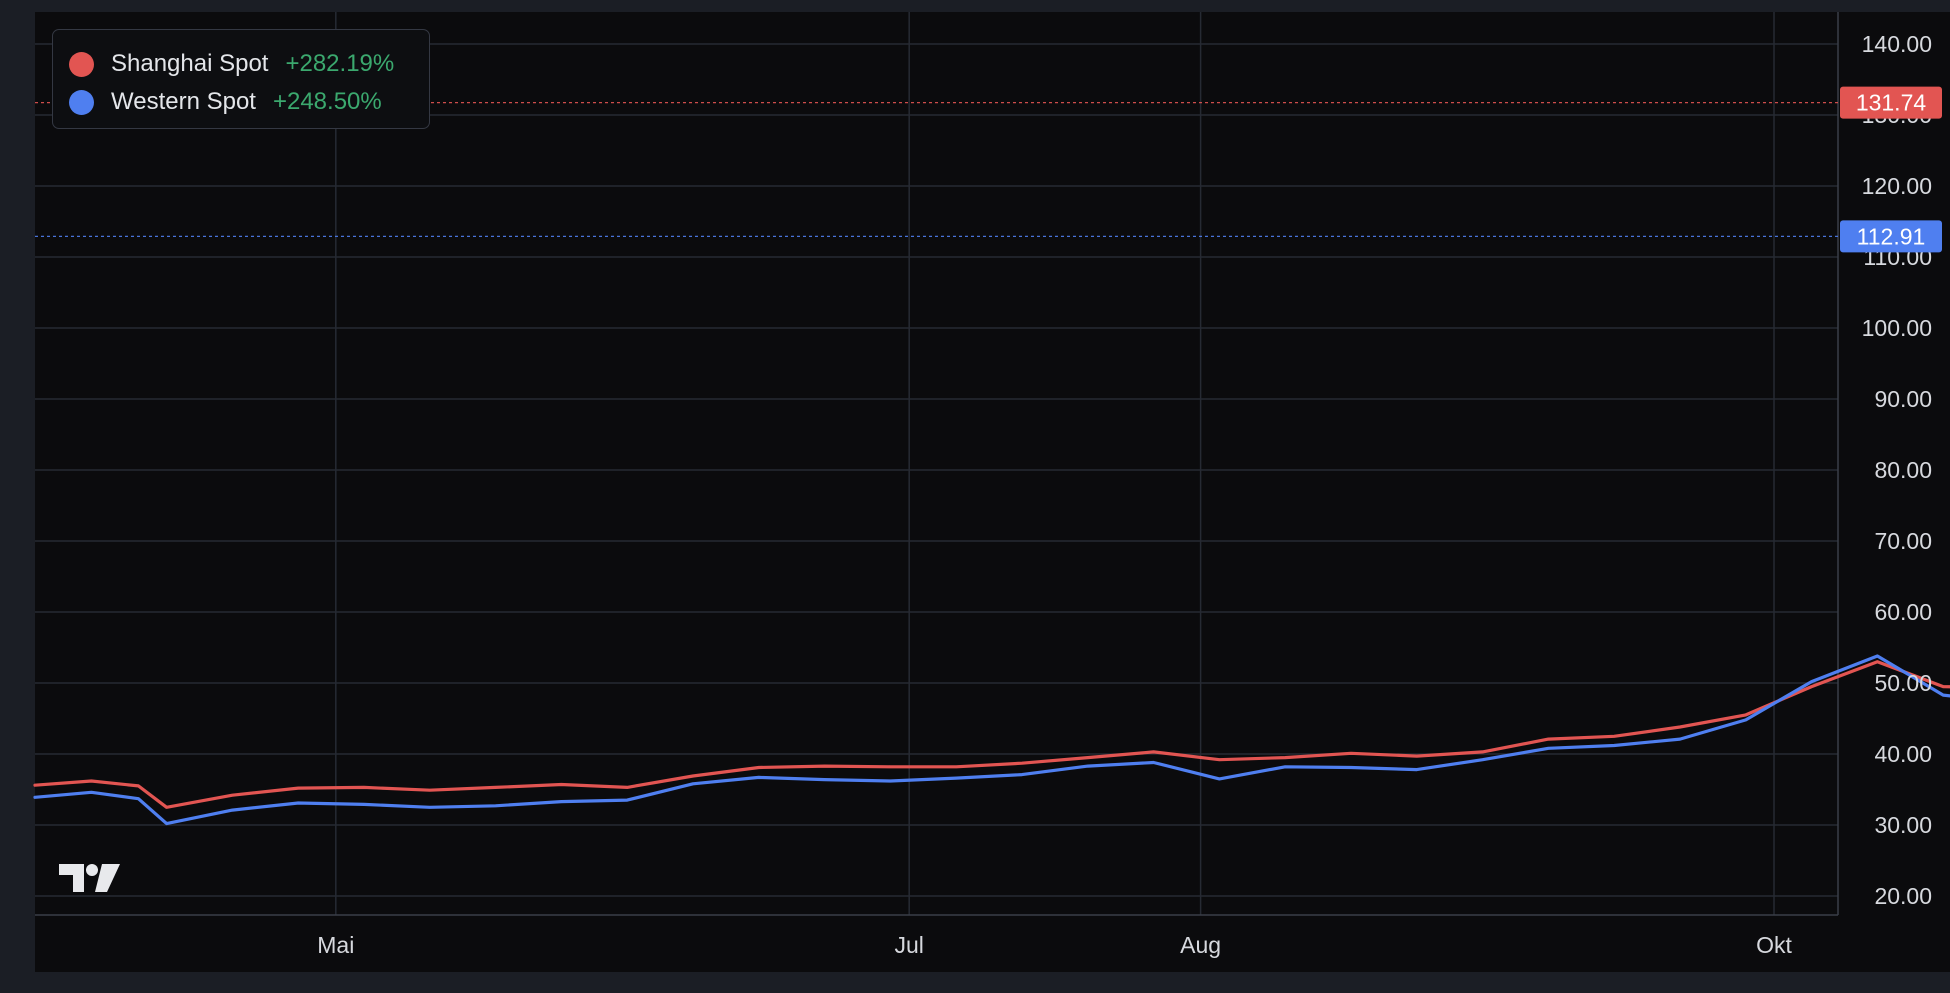  Describe the element at coordinates (1200, 945) in the screenshot. I see `x-tick-label: Aug` at that location.